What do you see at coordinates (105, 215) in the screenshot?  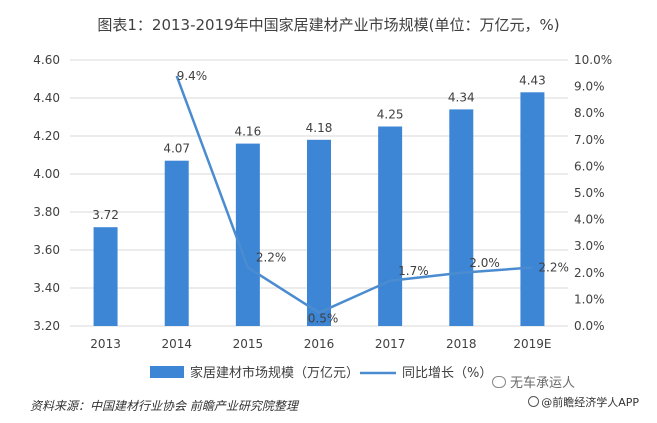 I see `bar-value-label: 3.72` at bounding box center [105, 215].